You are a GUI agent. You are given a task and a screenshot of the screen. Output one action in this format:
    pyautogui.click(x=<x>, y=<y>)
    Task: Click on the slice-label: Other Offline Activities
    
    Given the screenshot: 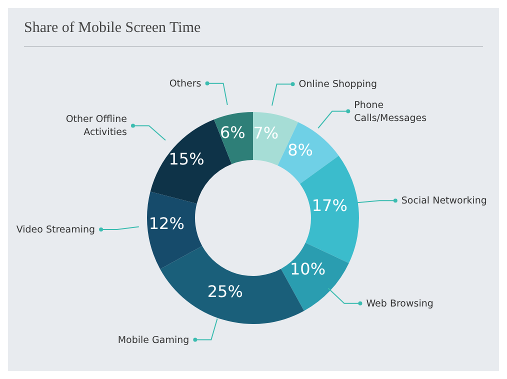 What is the action you would take?
    pyautogui.click(x=97, y=126)
    